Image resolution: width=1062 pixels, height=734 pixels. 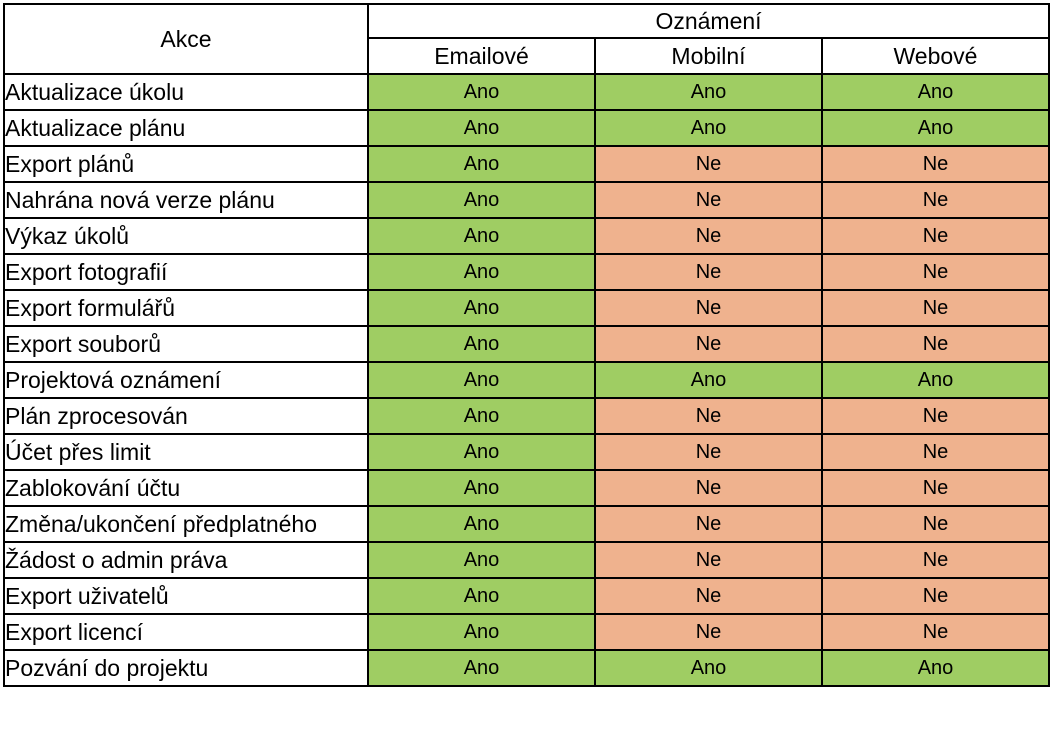 What do you see at coordinates (186, 308) in the screenshot?
I see `action-cell: Export formulářů` at bounding box center [186, 308].